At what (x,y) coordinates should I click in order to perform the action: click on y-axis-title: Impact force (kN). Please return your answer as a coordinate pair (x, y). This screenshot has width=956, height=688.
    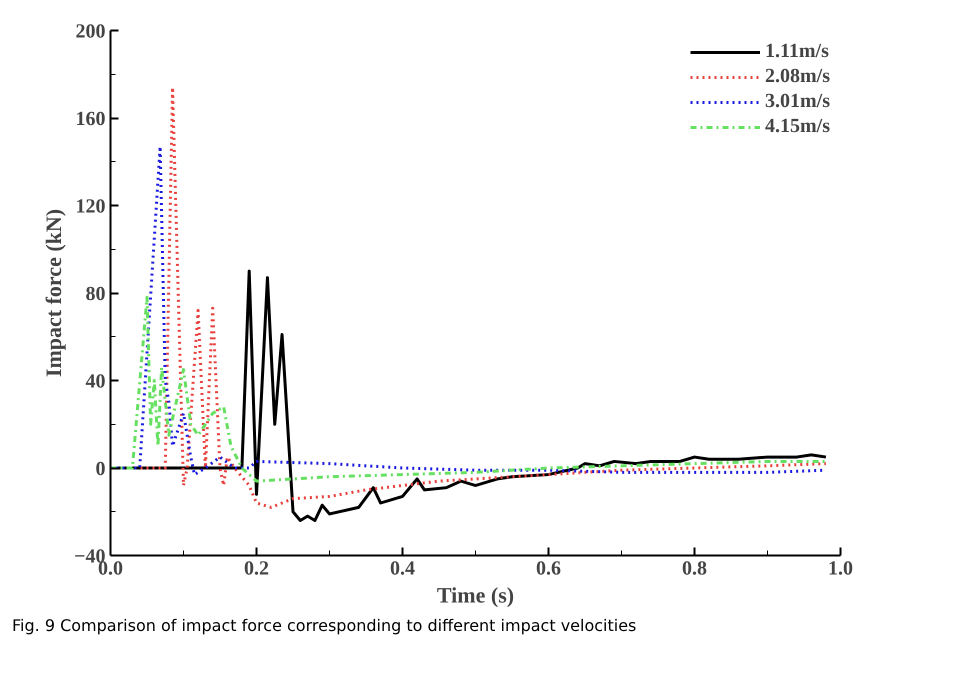
    Looking at the image, I should click on (53, 293).